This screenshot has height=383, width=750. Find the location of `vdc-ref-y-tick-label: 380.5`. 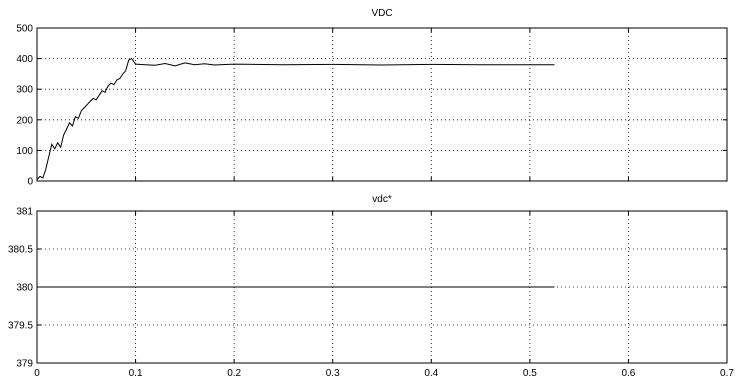

vdc-ref-y-tick-label: 380.5 is located at coordinates (20, 250).